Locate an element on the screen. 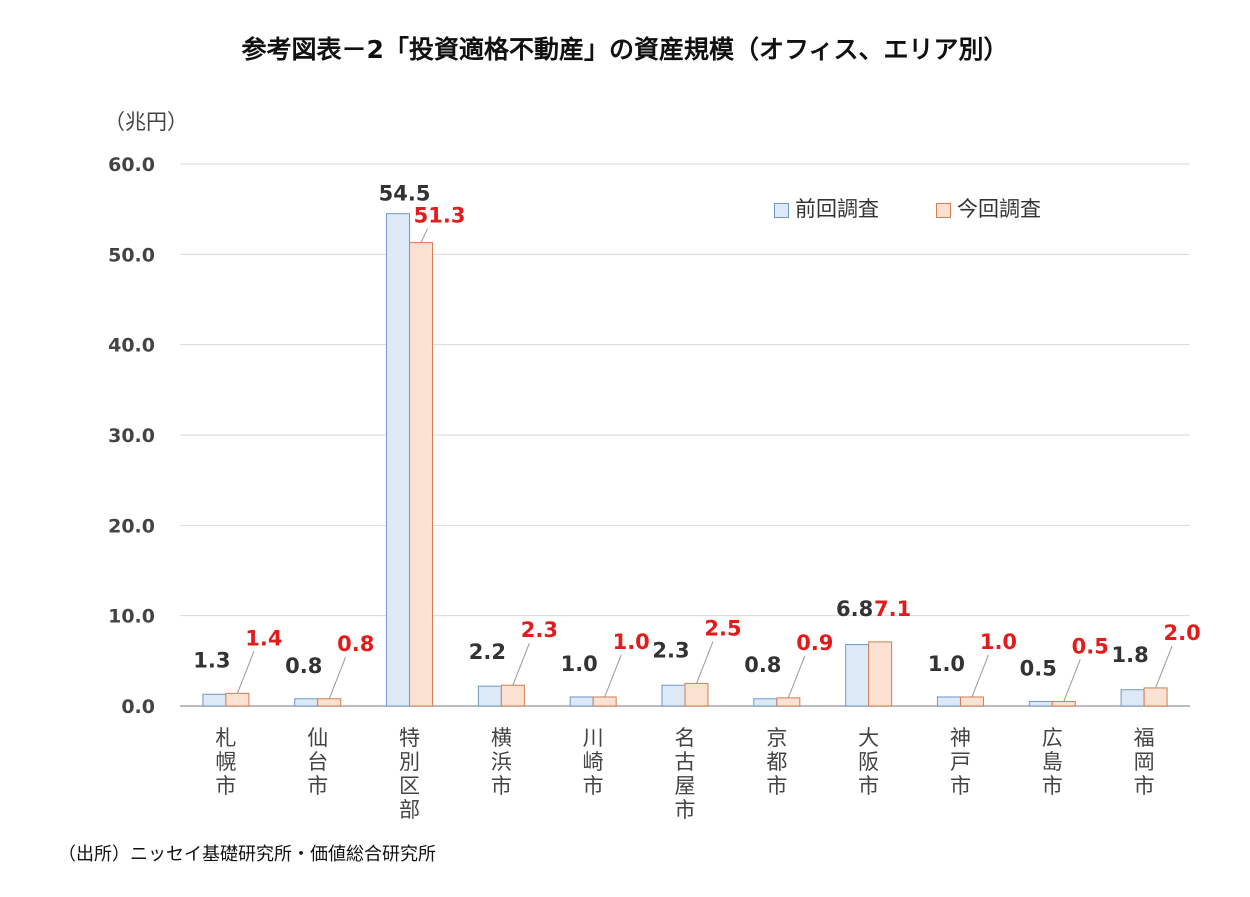  x-category-label: 戸 is located at coordinates (960, 762).